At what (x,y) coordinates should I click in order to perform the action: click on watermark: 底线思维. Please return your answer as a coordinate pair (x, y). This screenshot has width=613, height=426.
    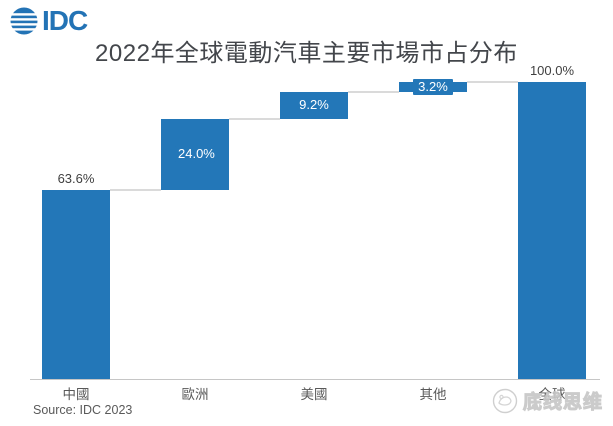
    Looking at the image, I should click on (547, 400).